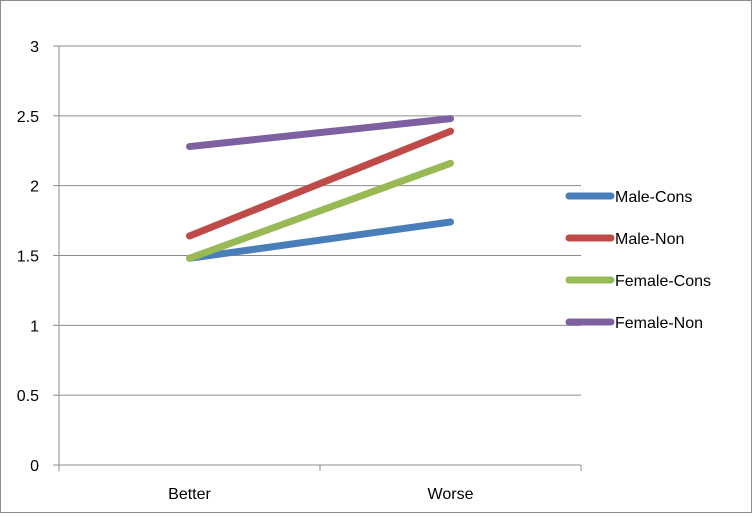 This screenshot has height=517, width=752. Describe the element at coordinates (640, 260) in the screenshot. I see `legend: Male-Cons Male-Non Female-Cons Female-Non` at that location.